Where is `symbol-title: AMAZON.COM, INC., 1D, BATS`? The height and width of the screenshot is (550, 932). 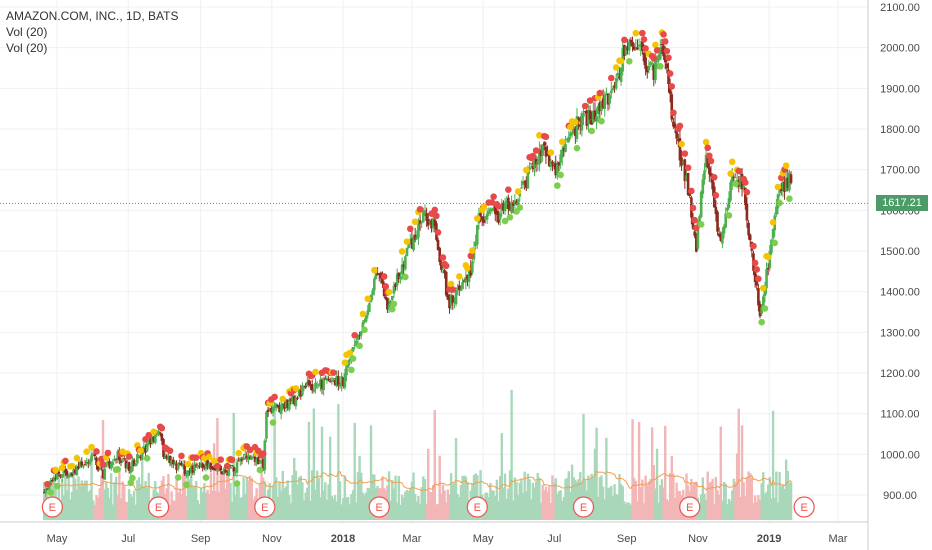 symbol-title: AMAZON.COM, INC., 1D, BATS is located at coordinates (92, 16).